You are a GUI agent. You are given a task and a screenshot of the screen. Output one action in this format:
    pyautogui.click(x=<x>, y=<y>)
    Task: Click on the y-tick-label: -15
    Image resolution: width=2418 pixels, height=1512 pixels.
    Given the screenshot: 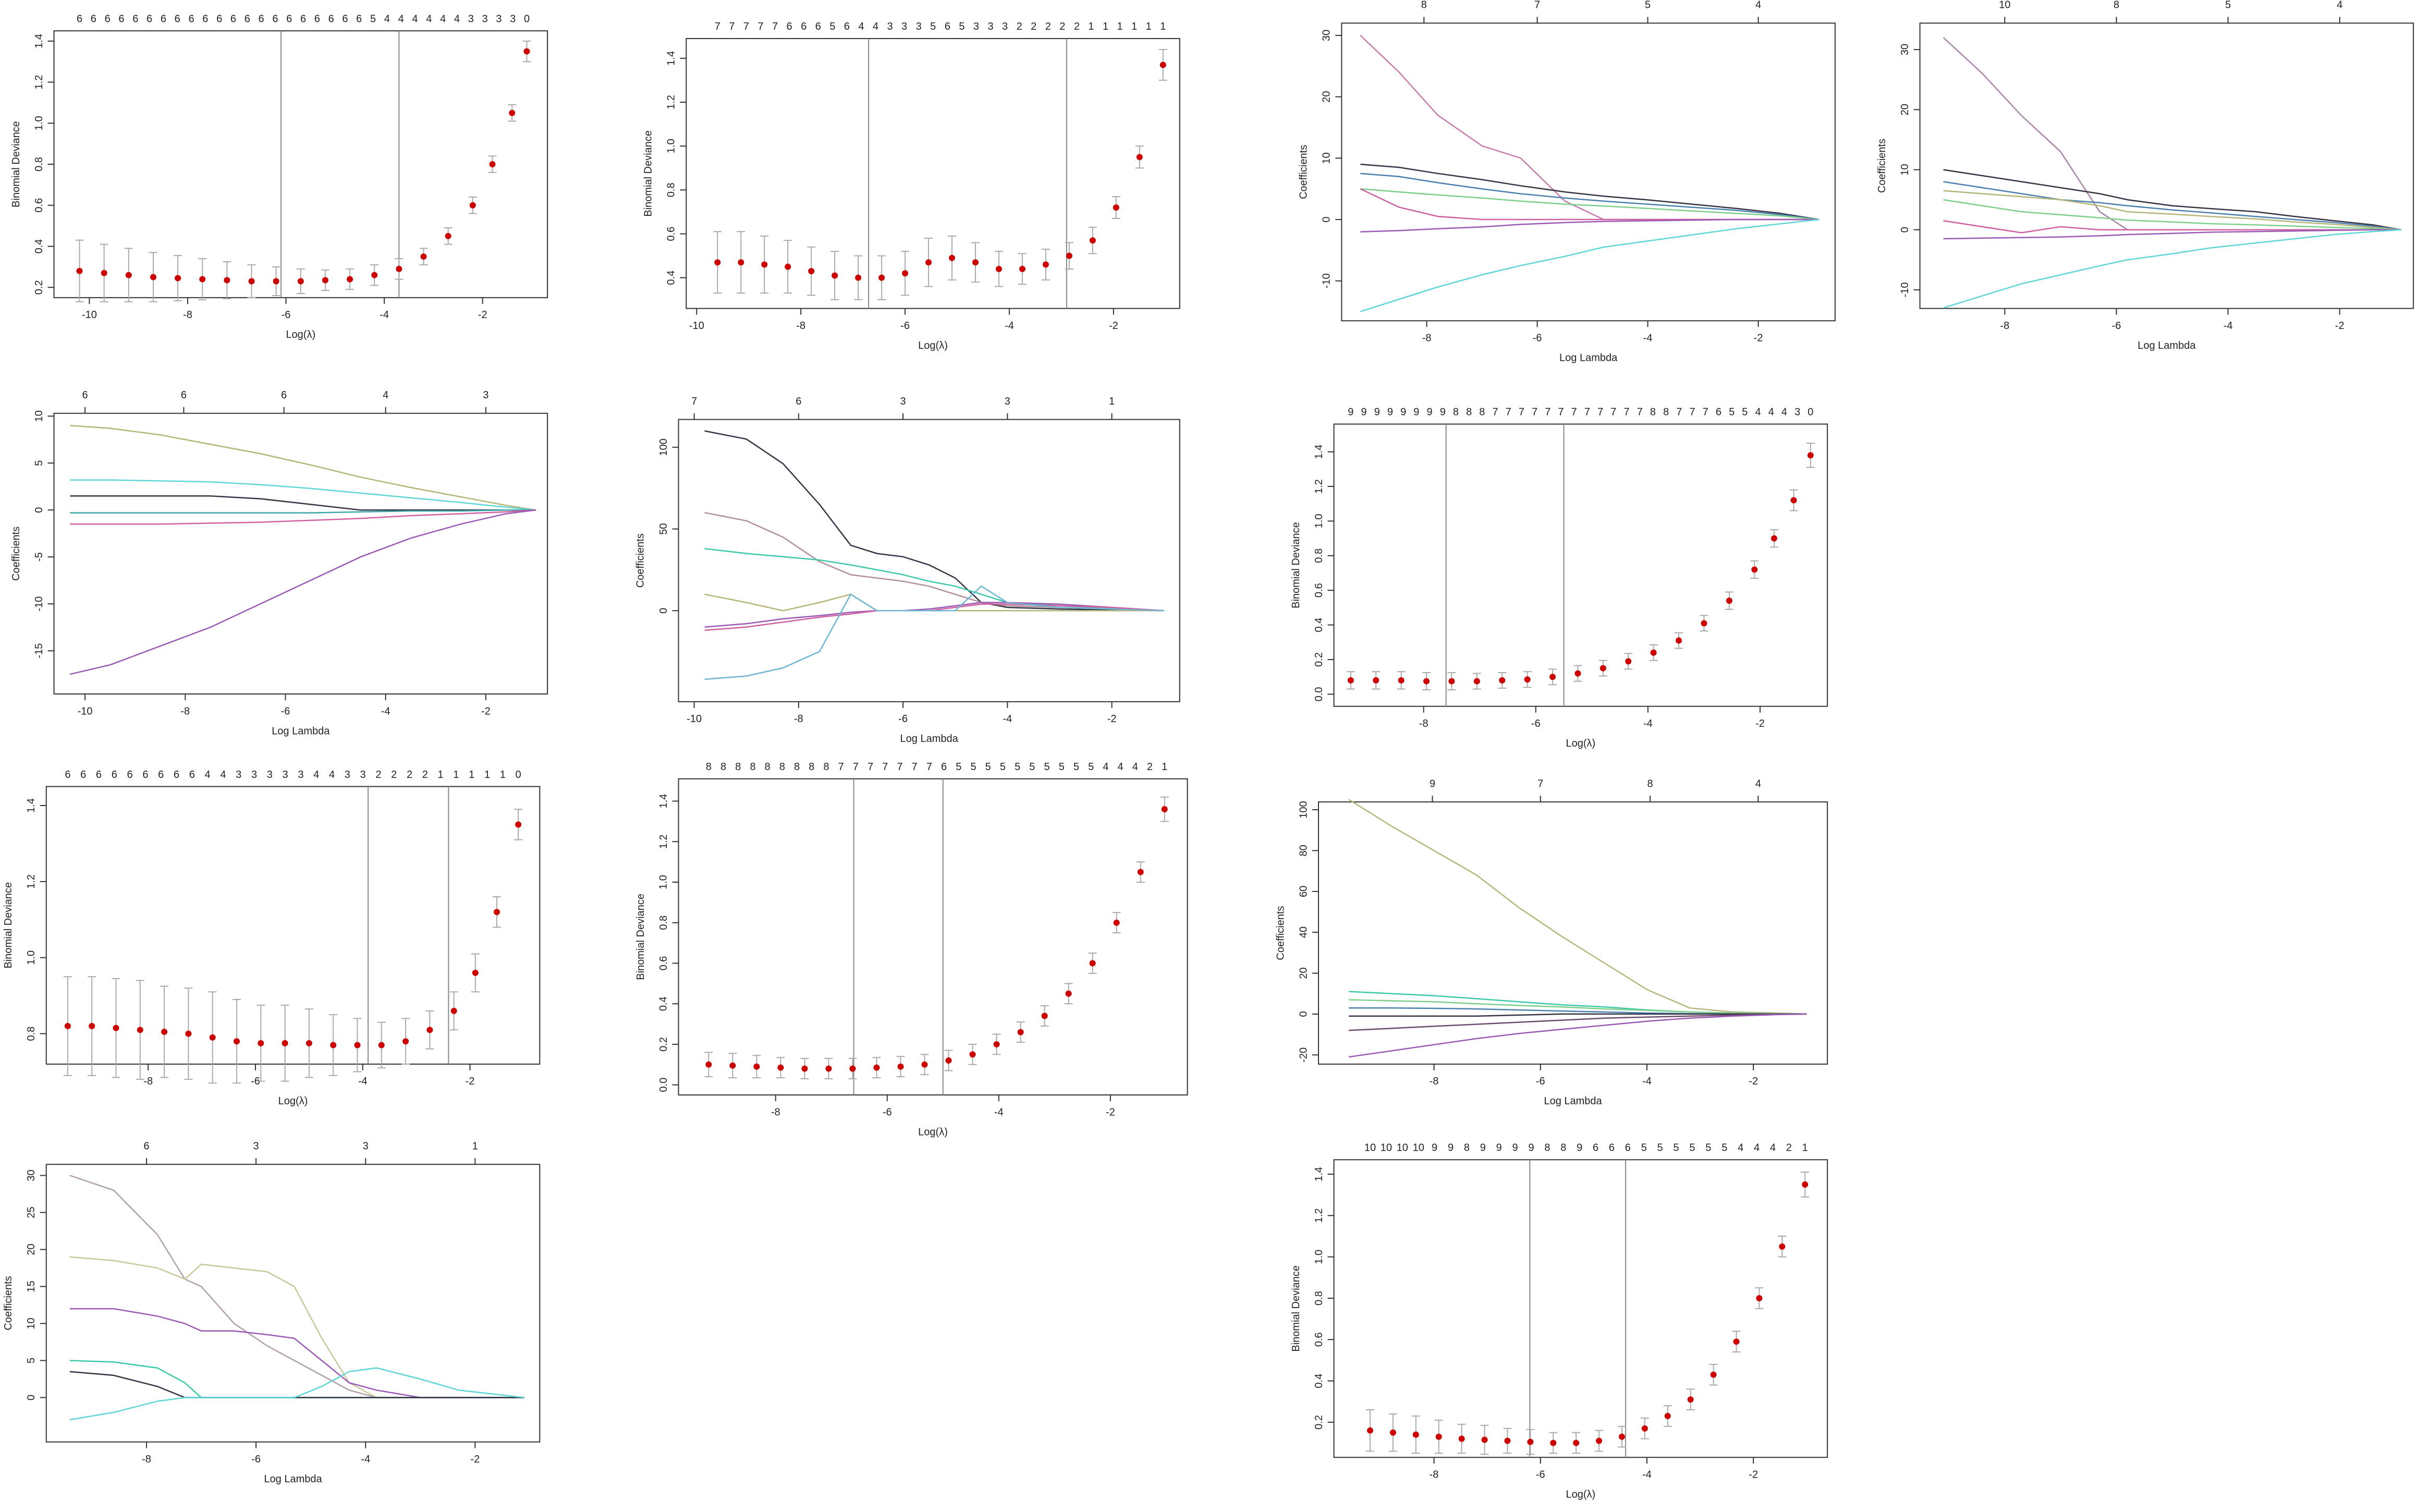 What is the action you would take?
    pyautogui.click(x=39, y=651)
    